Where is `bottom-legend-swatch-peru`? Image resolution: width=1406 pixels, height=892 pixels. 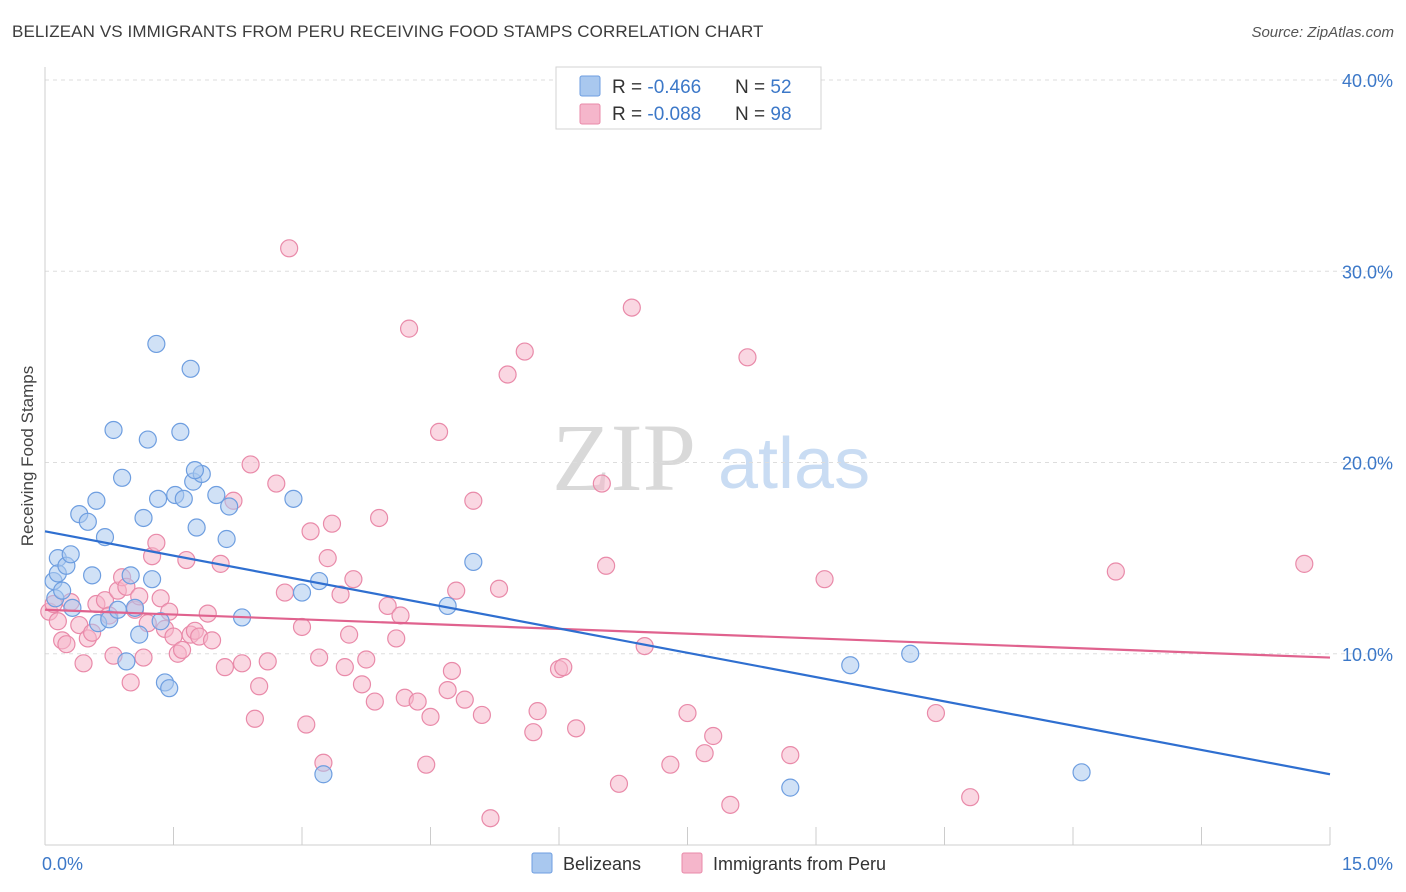 bottom-legend-swatch-peru is located at coordinates (692, 863).